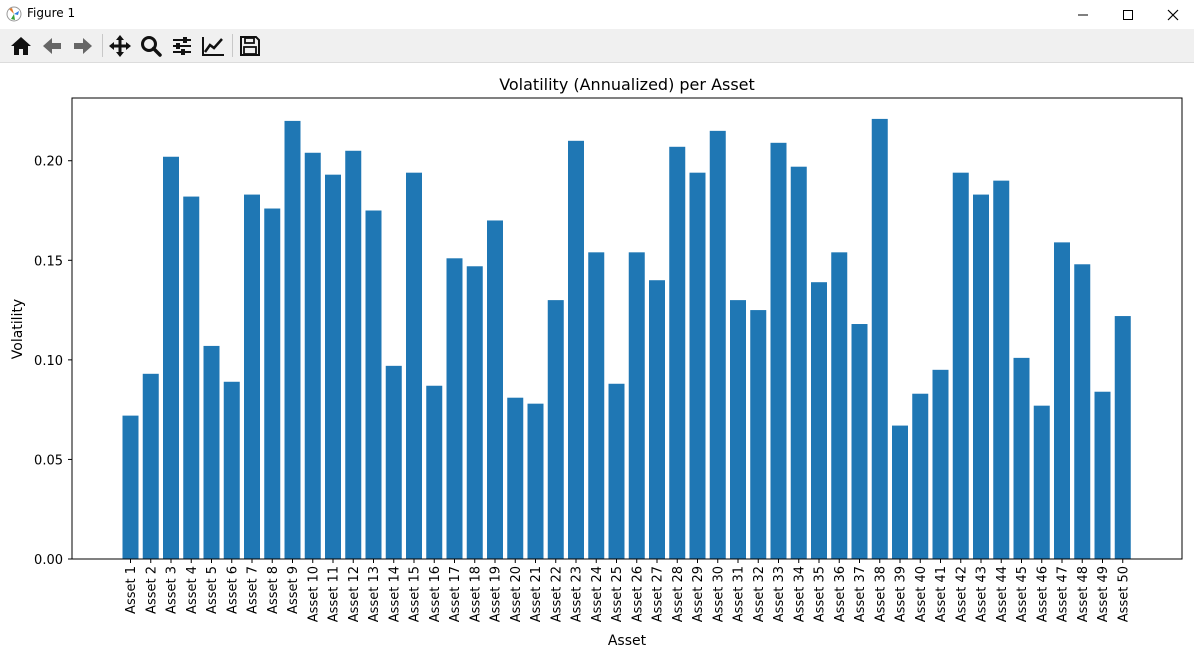  What do you see at coordinates (374, 594) in the screenshot?
I see `x-tick-label: Asset 13` at bounding box center [374, 594].